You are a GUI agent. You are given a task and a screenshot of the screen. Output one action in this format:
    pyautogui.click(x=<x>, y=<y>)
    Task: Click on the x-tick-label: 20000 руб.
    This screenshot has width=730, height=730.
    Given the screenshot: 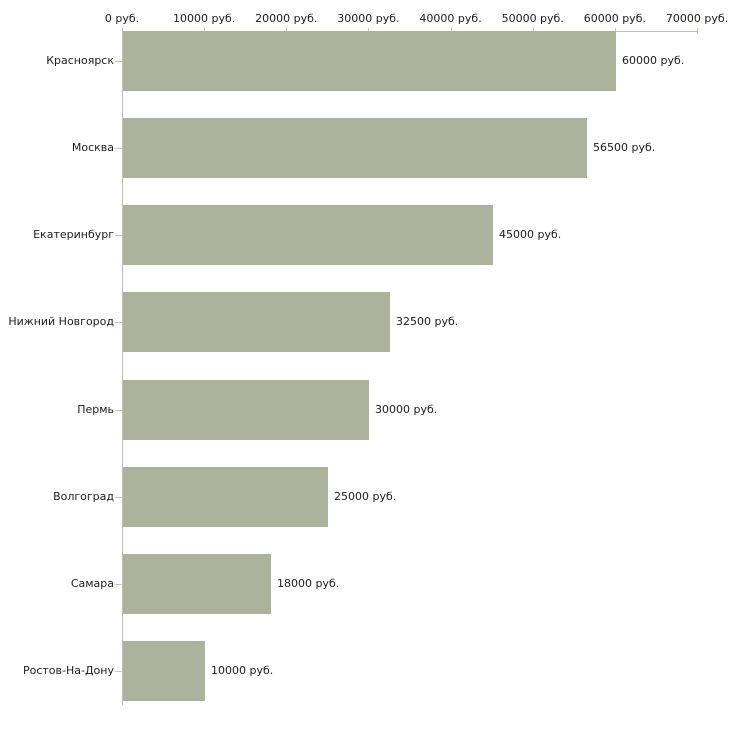 What is the action you would take?
    pyautogui.click(x=286, y=18)
    